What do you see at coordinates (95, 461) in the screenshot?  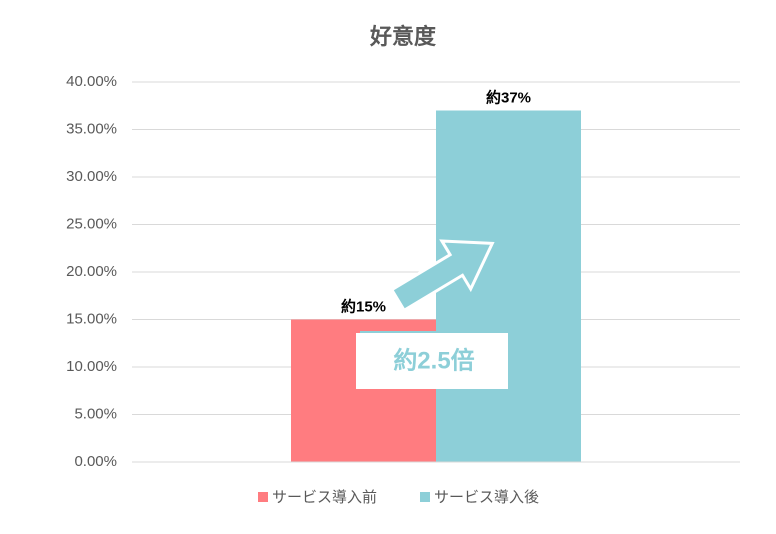 I see `y-tick-label: 0.00%` at bounding box center [95, 461].